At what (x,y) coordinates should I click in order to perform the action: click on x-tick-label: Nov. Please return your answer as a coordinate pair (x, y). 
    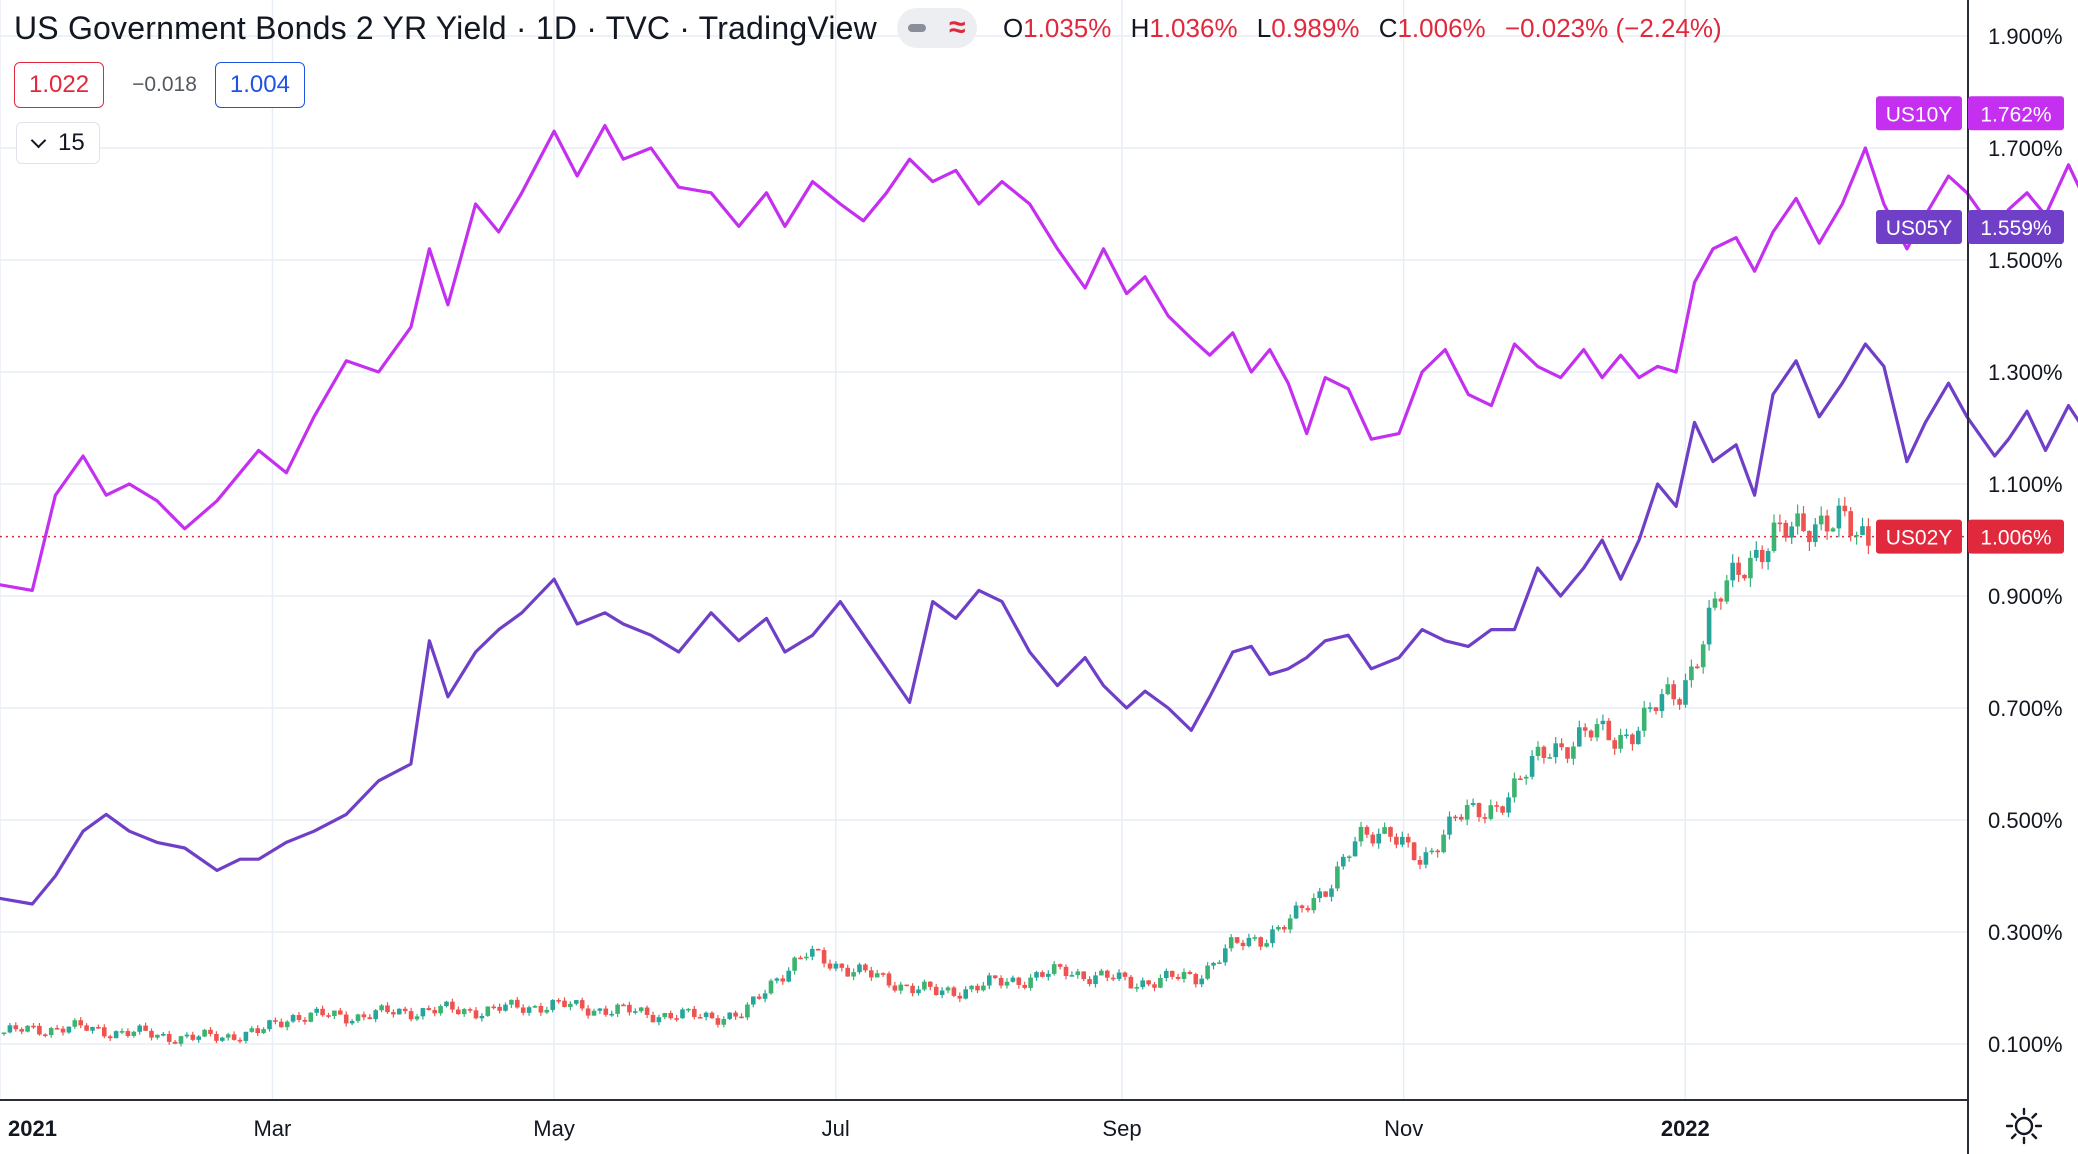
    Looking at the image, I should click on (1403, 1128).